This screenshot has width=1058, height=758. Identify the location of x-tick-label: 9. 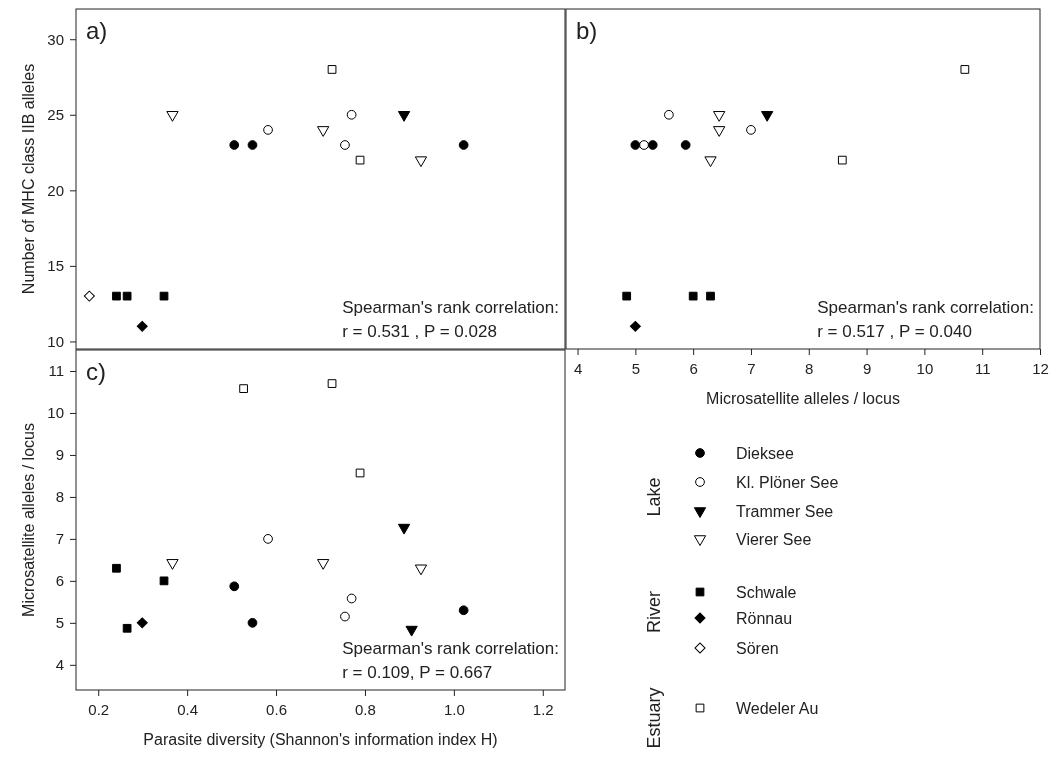
(867, 368).